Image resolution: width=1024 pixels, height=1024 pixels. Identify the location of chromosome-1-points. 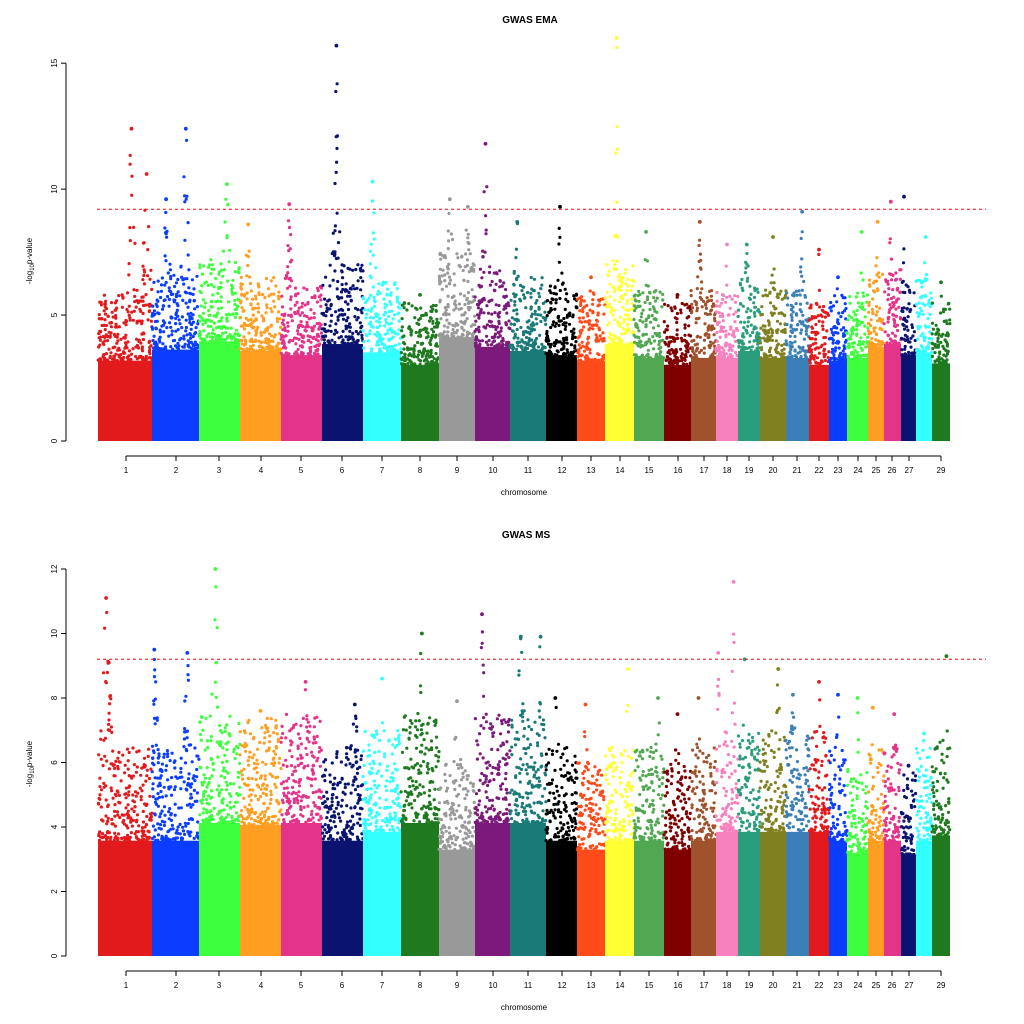
(125, 283).